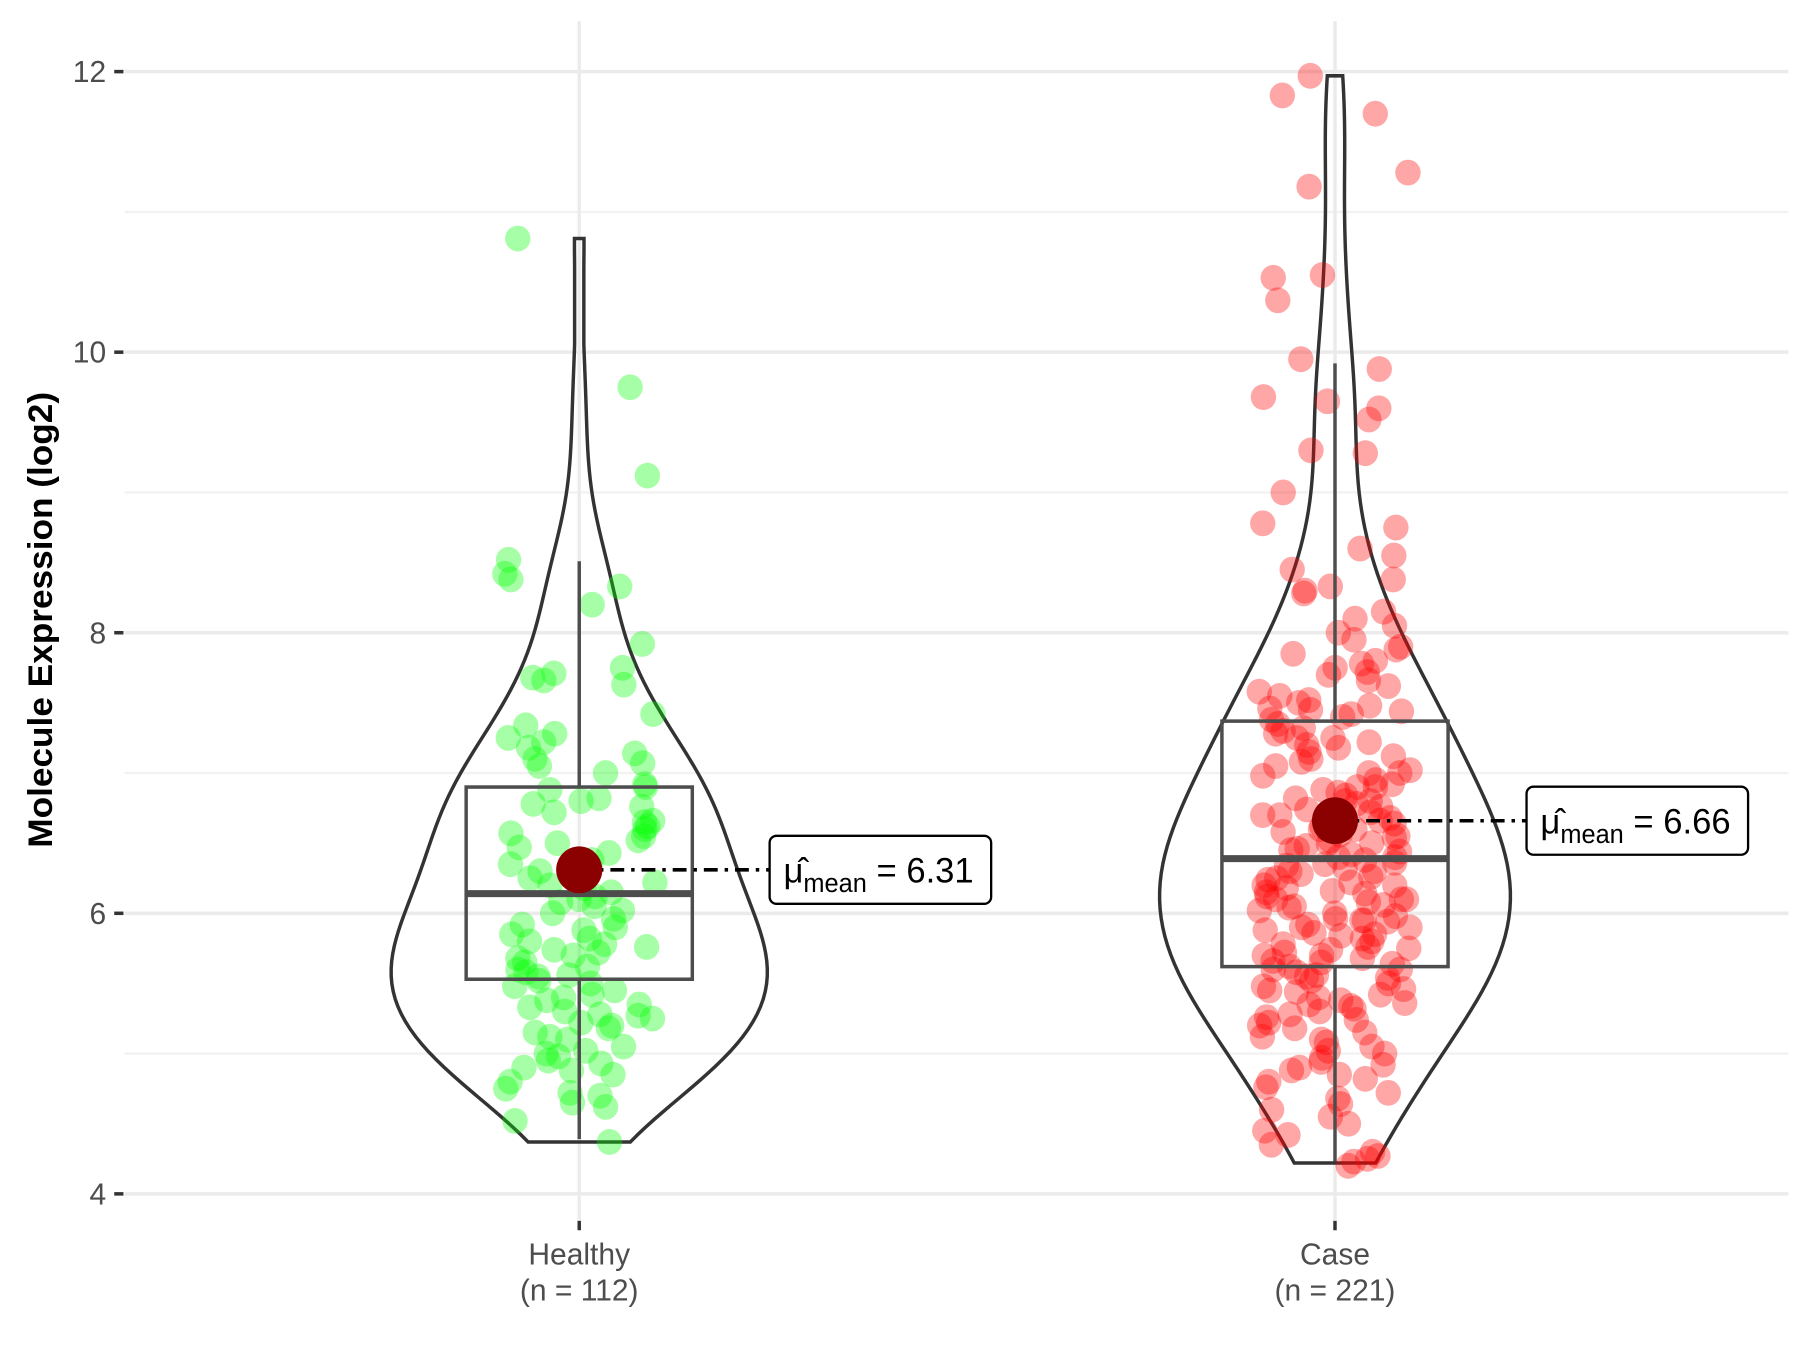  Describe the element at coordinates (958, 1264) in the screenshot. I see `x-axis: Healthy(n = 112) Case(n = 221)` at that location.